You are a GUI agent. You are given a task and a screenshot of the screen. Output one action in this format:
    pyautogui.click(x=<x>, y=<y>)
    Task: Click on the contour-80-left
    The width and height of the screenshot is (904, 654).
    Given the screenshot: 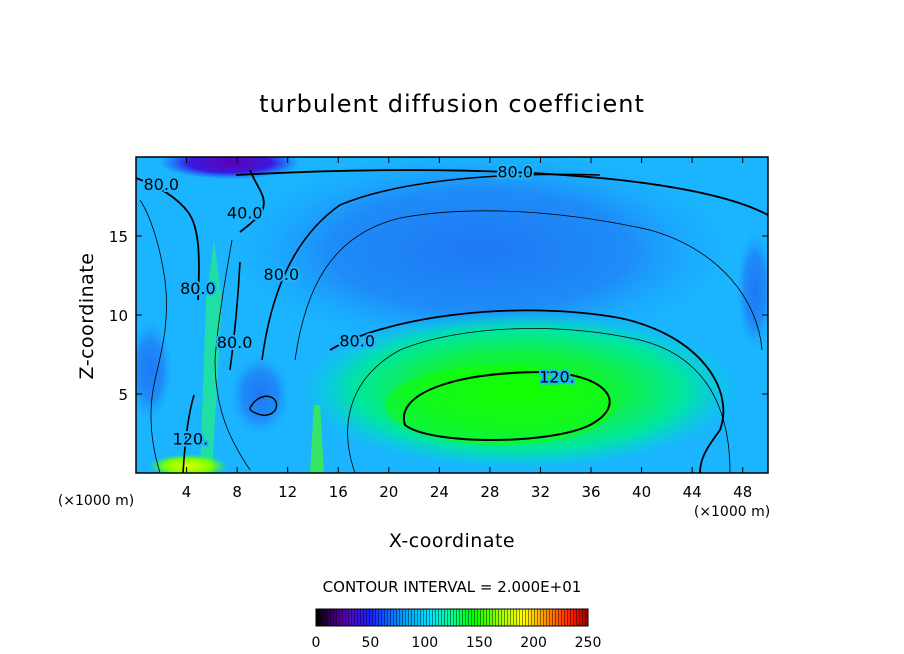 What is the action you would take?
    pyautogui.click(x=168, y=239)
    